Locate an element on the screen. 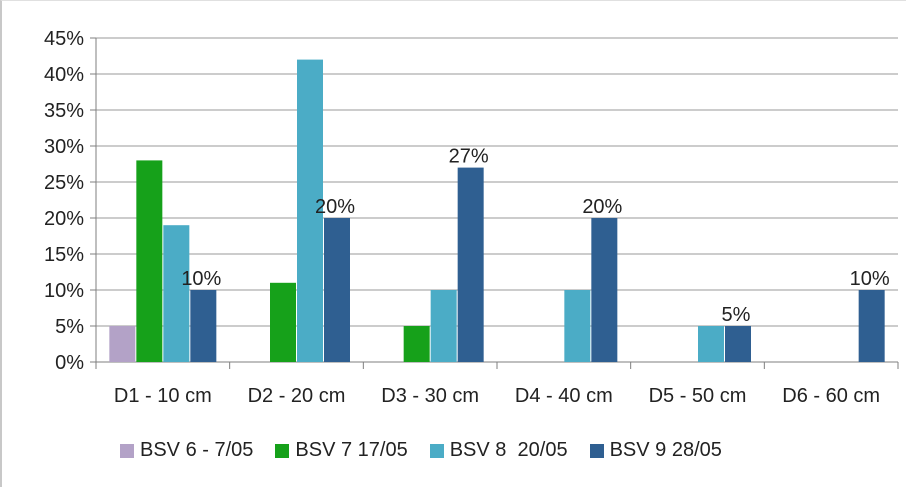  x-tick-label: D1 - 10 cm is located at coordinates (163, 396).